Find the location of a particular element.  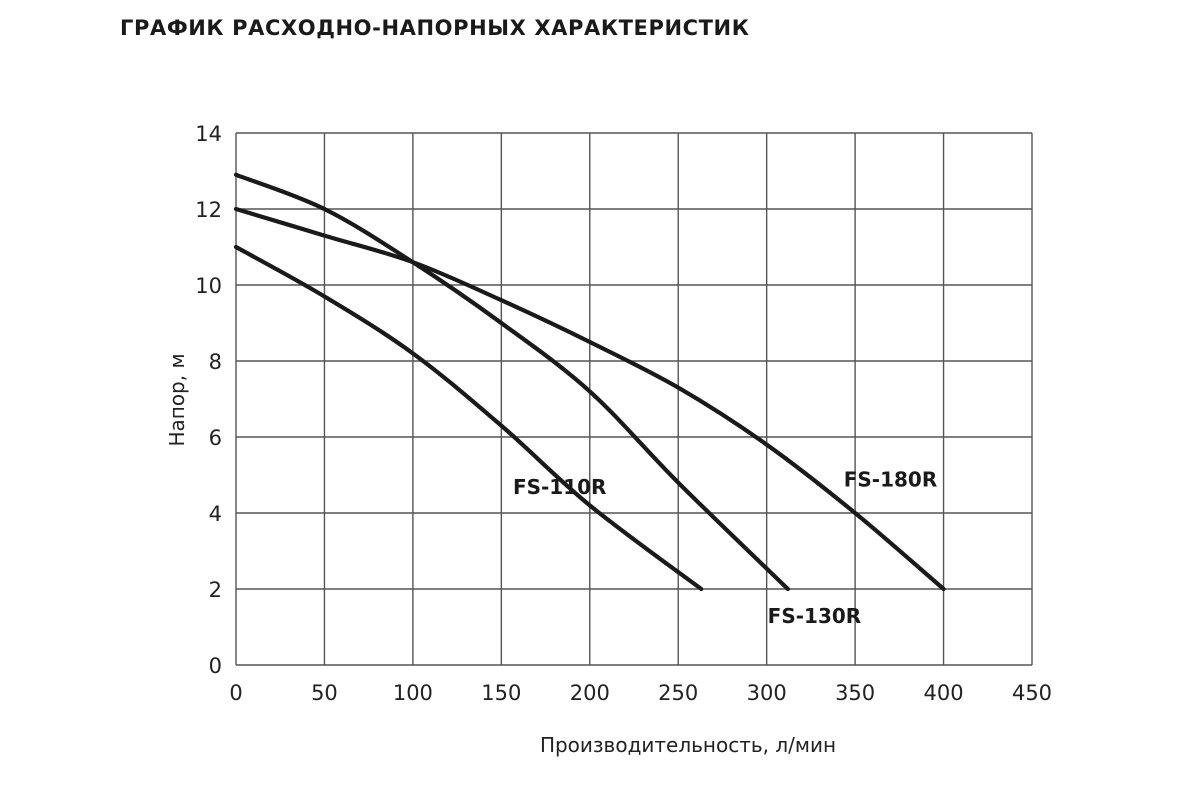

y-tick-label: 10 is located at coordinates (208, 286).